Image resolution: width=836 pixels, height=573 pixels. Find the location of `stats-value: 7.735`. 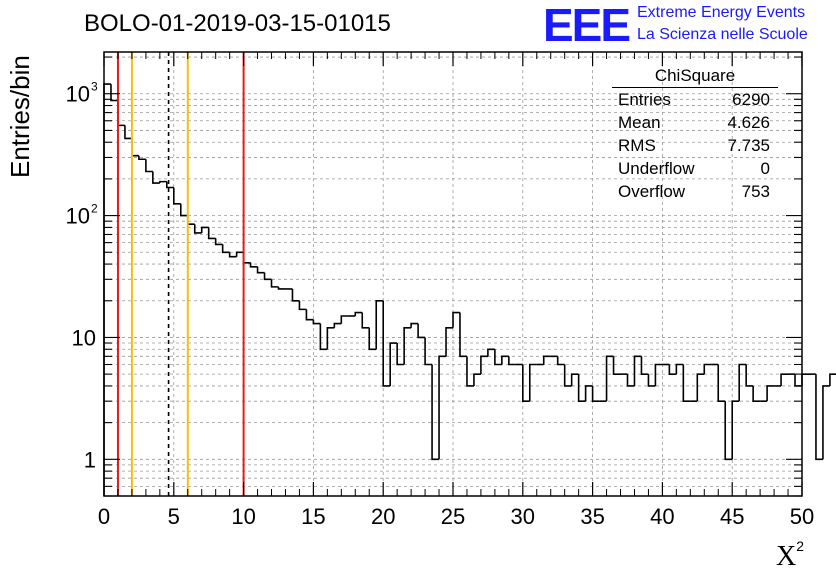

stats-value: 7.735 is located at coordinates (748, 145).